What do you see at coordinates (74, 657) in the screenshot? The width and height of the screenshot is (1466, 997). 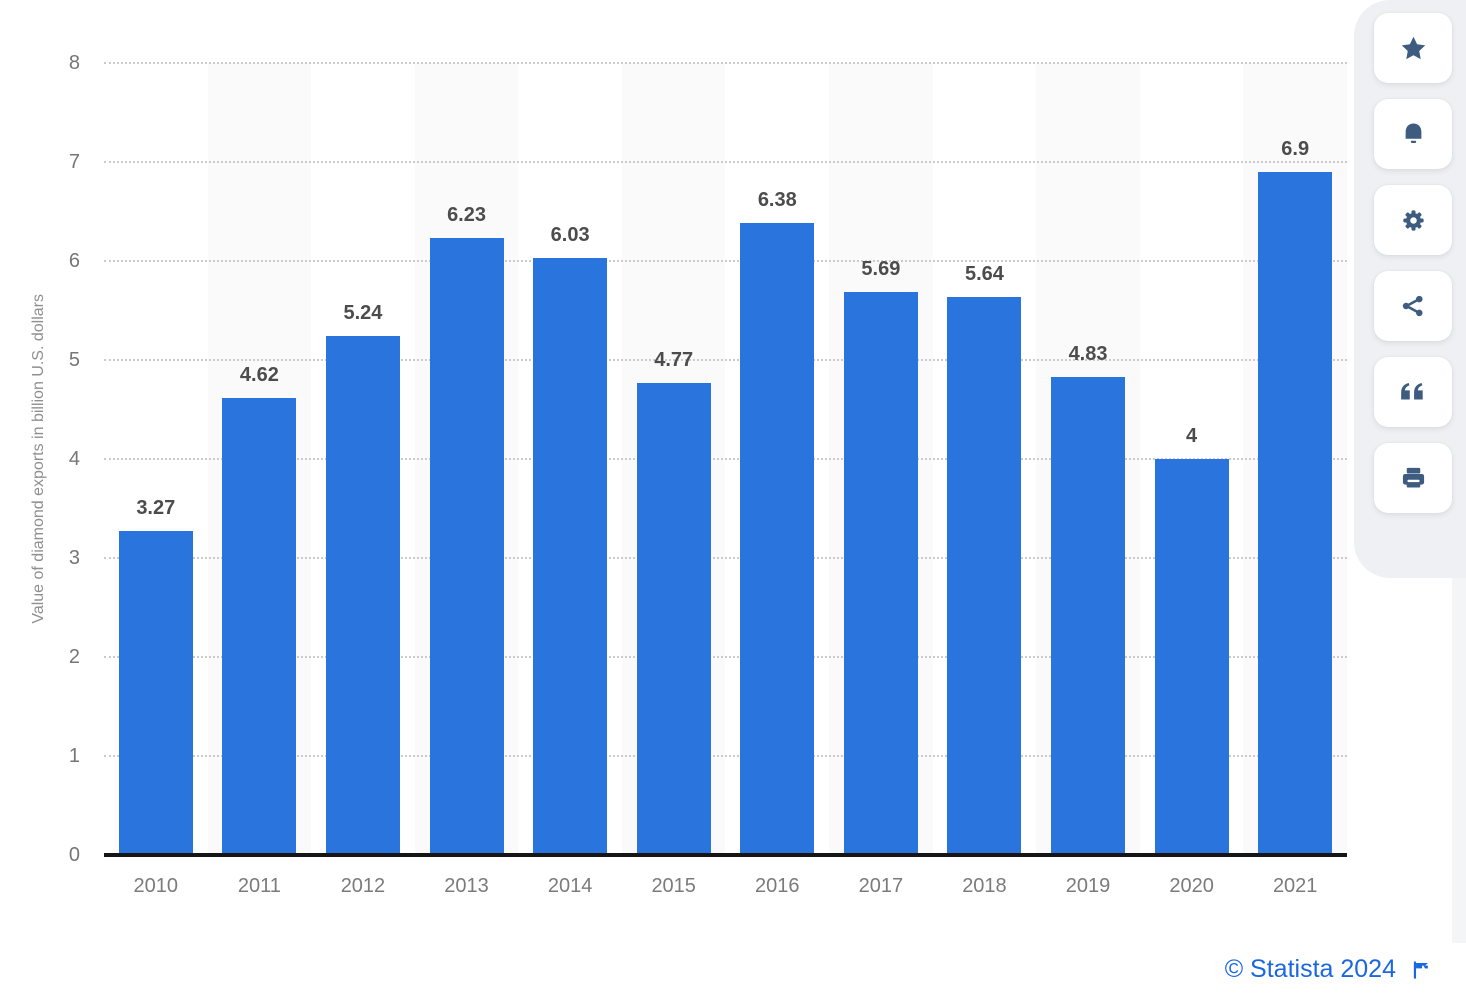 I see `y-tick-label: 2` at bounding box center [74, 657].